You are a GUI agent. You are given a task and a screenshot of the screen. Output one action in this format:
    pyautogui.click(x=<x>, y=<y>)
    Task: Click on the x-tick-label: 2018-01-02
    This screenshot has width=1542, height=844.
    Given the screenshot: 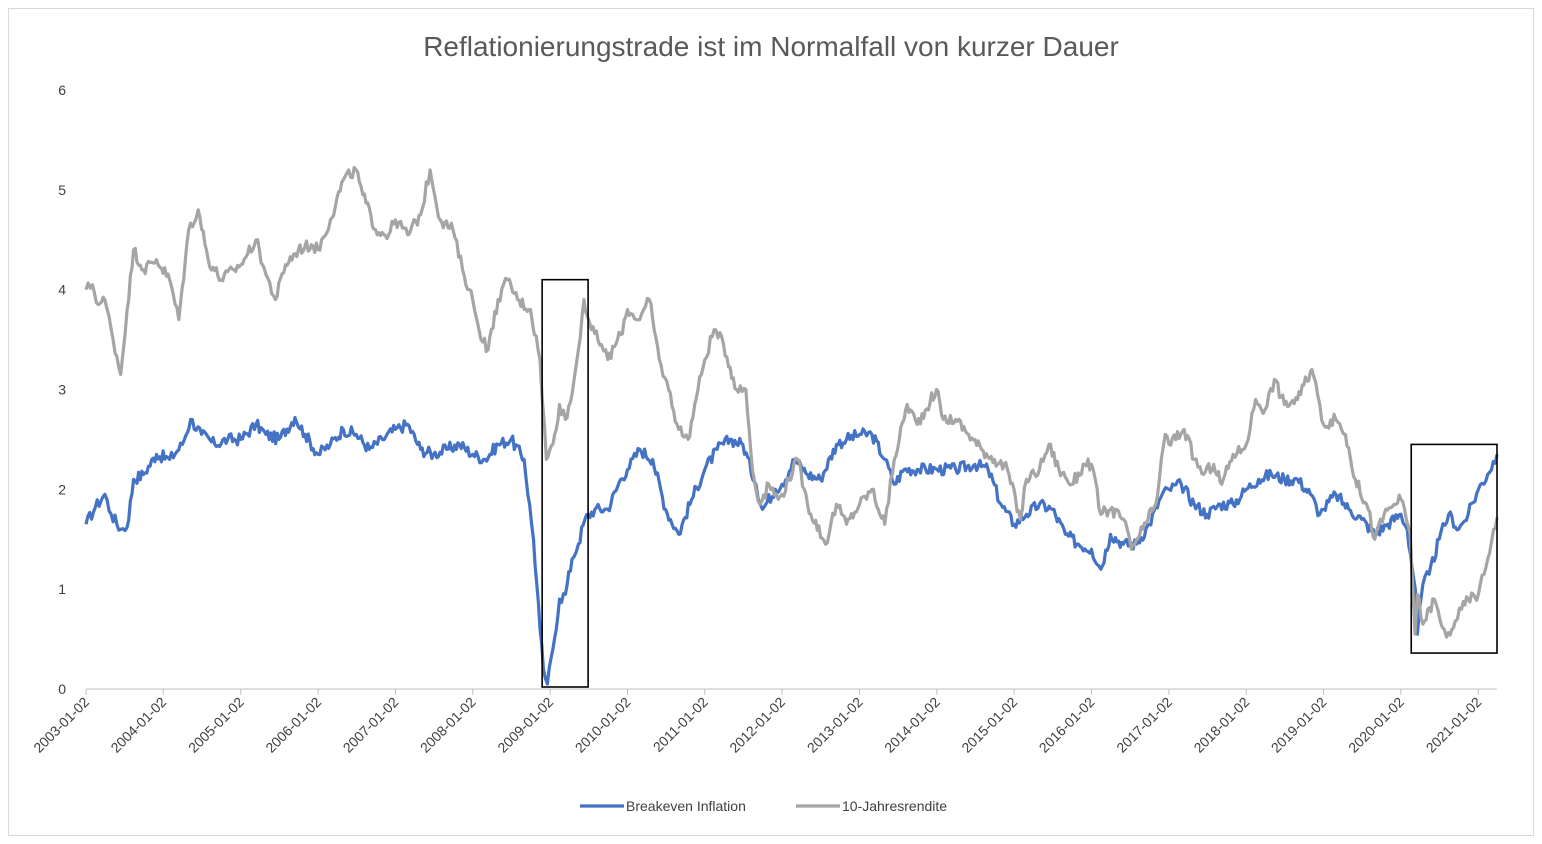 What is the action you would take?
    pyautogui.click(x=1221, y=725)
    